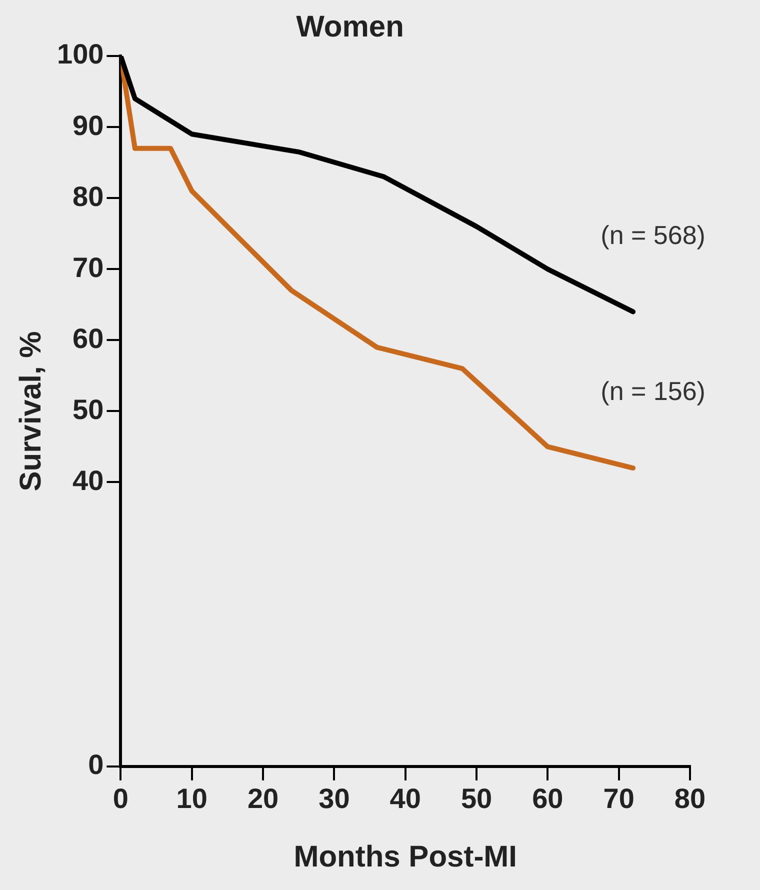  What do you see at coordinates (405, 798) in the screenshot?
I see `x-tick-label: 40` at bounding box center [405, 798].